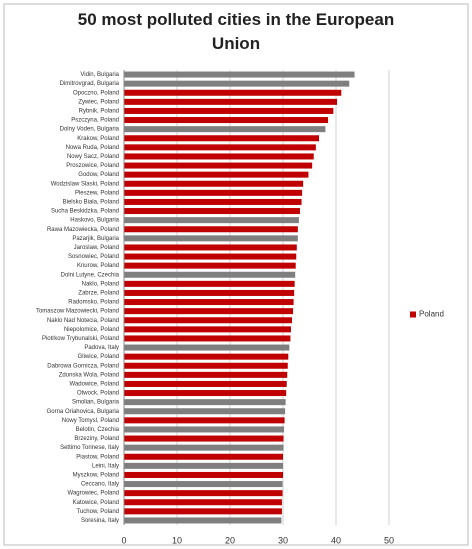 This screenshot has height=549, width=472. What do you see at coordinates (83, 230) in the screenshot?
I see `y-tick-label: Rawa Mazowiecka, Poland` at bounding box center [83, 230].